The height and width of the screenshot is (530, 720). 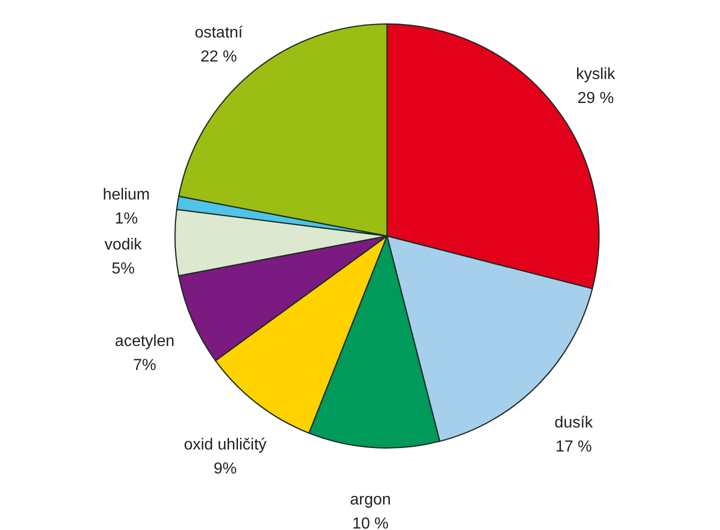 I want to click on data-label: 7%, so click(x=144, y=365).